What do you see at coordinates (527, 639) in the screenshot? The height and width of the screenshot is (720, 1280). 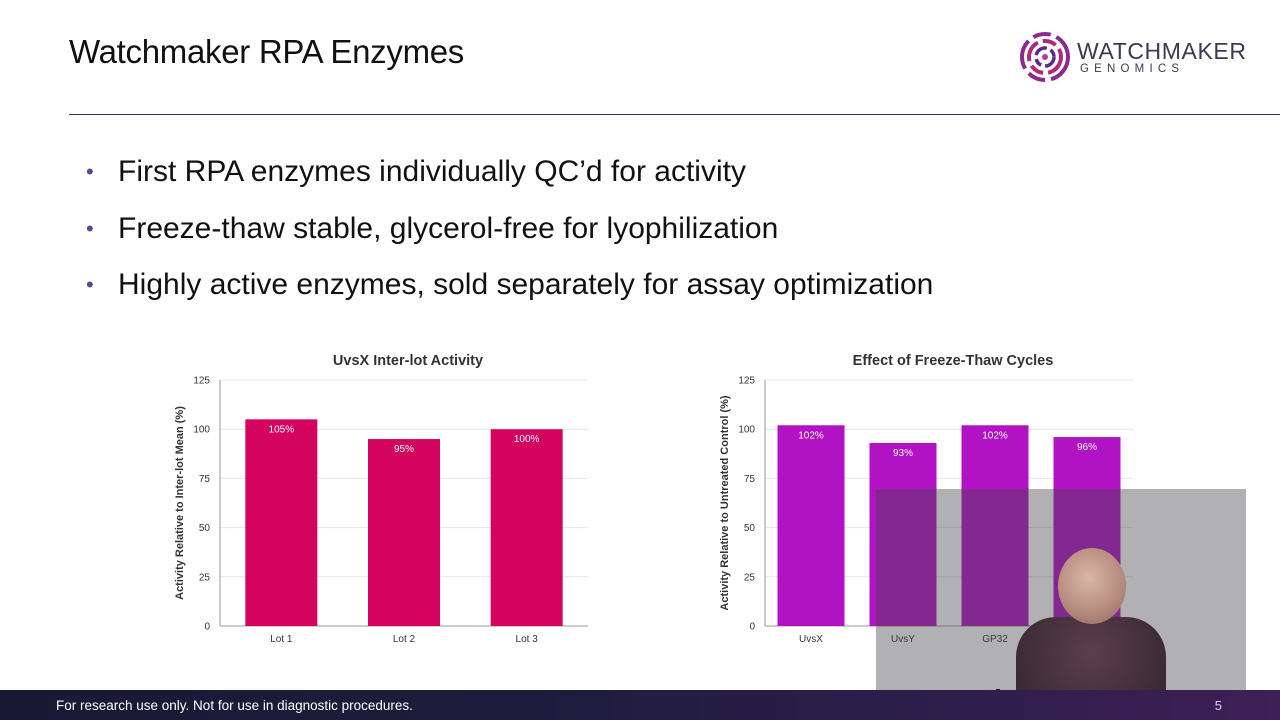 I see `x-tick-label: Lot 3` at bounding box center [527, 639].